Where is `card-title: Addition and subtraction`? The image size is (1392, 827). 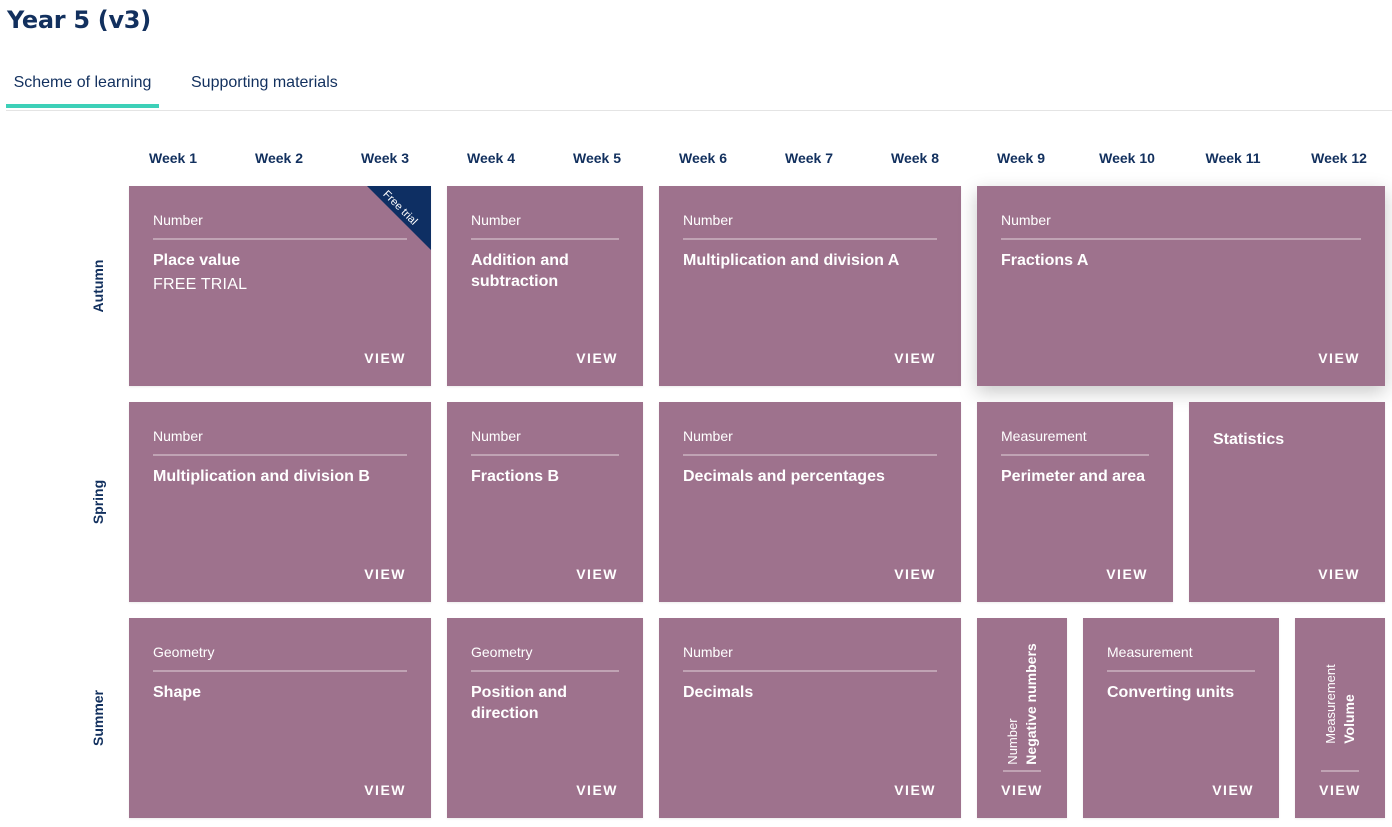
card-title: Addition and subtraction is located at coordinates (520, 271).